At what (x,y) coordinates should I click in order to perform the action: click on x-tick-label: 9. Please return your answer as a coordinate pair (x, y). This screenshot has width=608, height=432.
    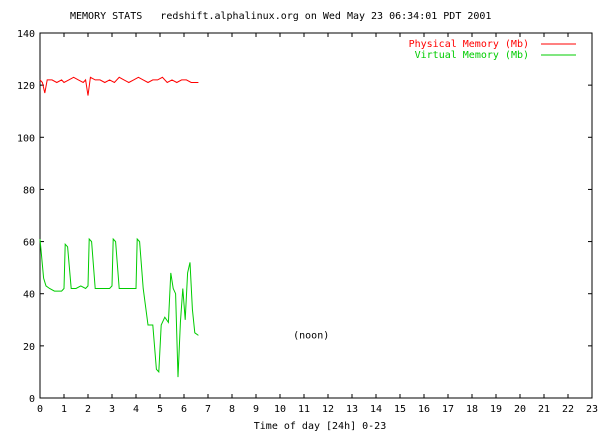
    Looking at the image, I should click on (256, 409).